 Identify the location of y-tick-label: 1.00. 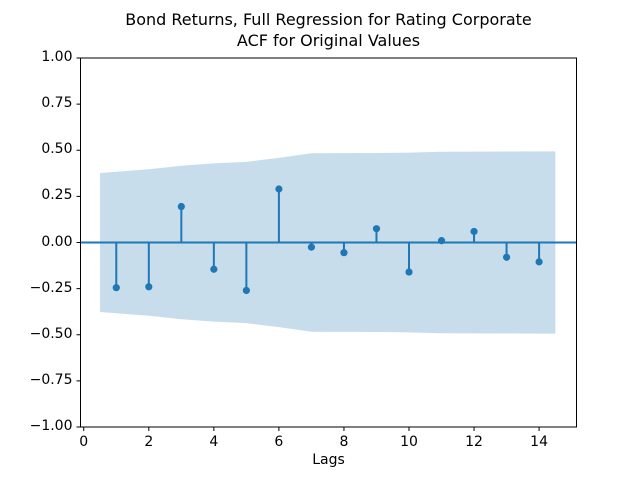
(57, 57).